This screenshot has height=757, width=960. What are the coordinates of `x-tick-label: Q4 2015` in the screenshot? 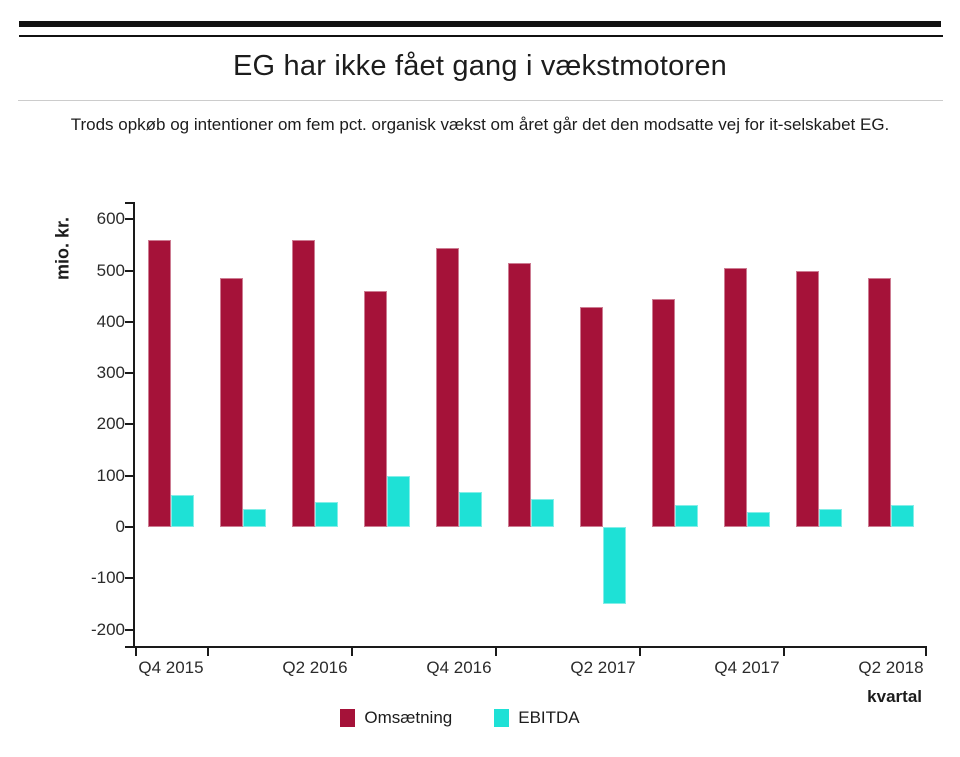 It's located at (171, 667).